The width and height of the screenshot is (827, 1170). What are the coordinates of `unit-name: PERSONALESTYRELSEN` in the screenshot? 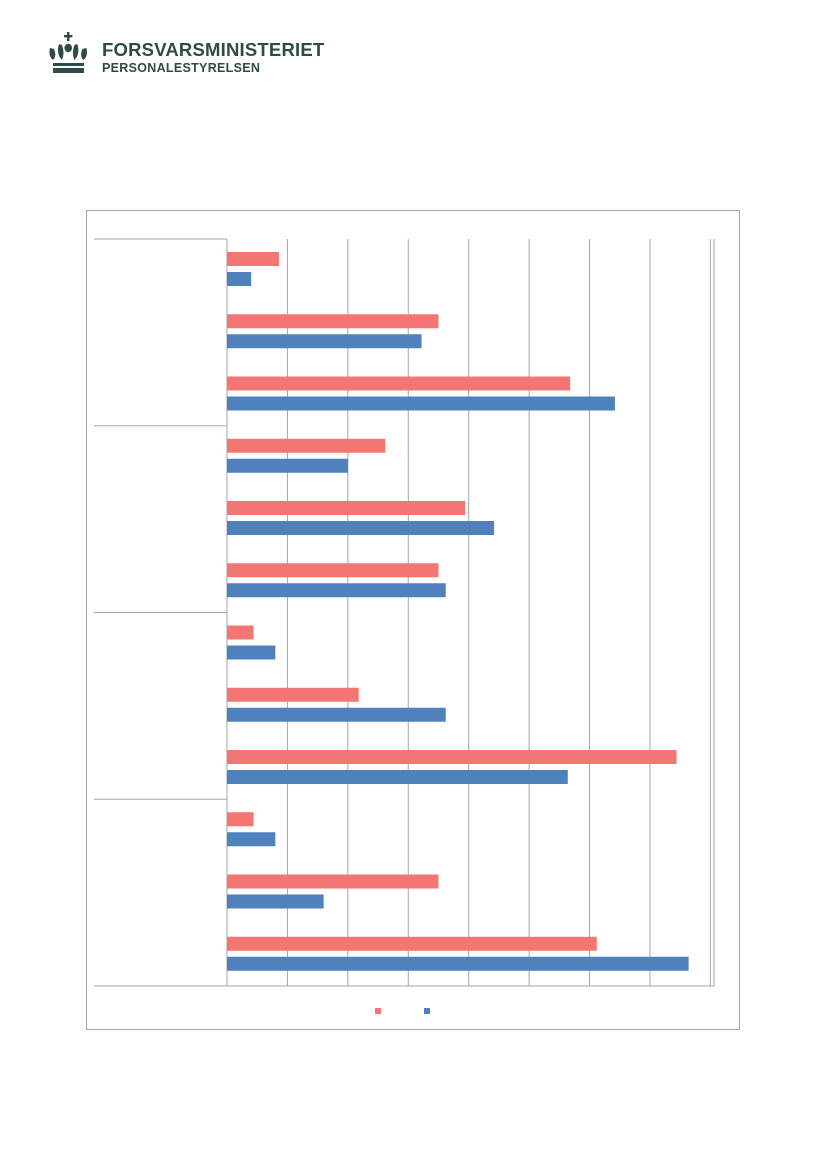 It's located at (181, 68).